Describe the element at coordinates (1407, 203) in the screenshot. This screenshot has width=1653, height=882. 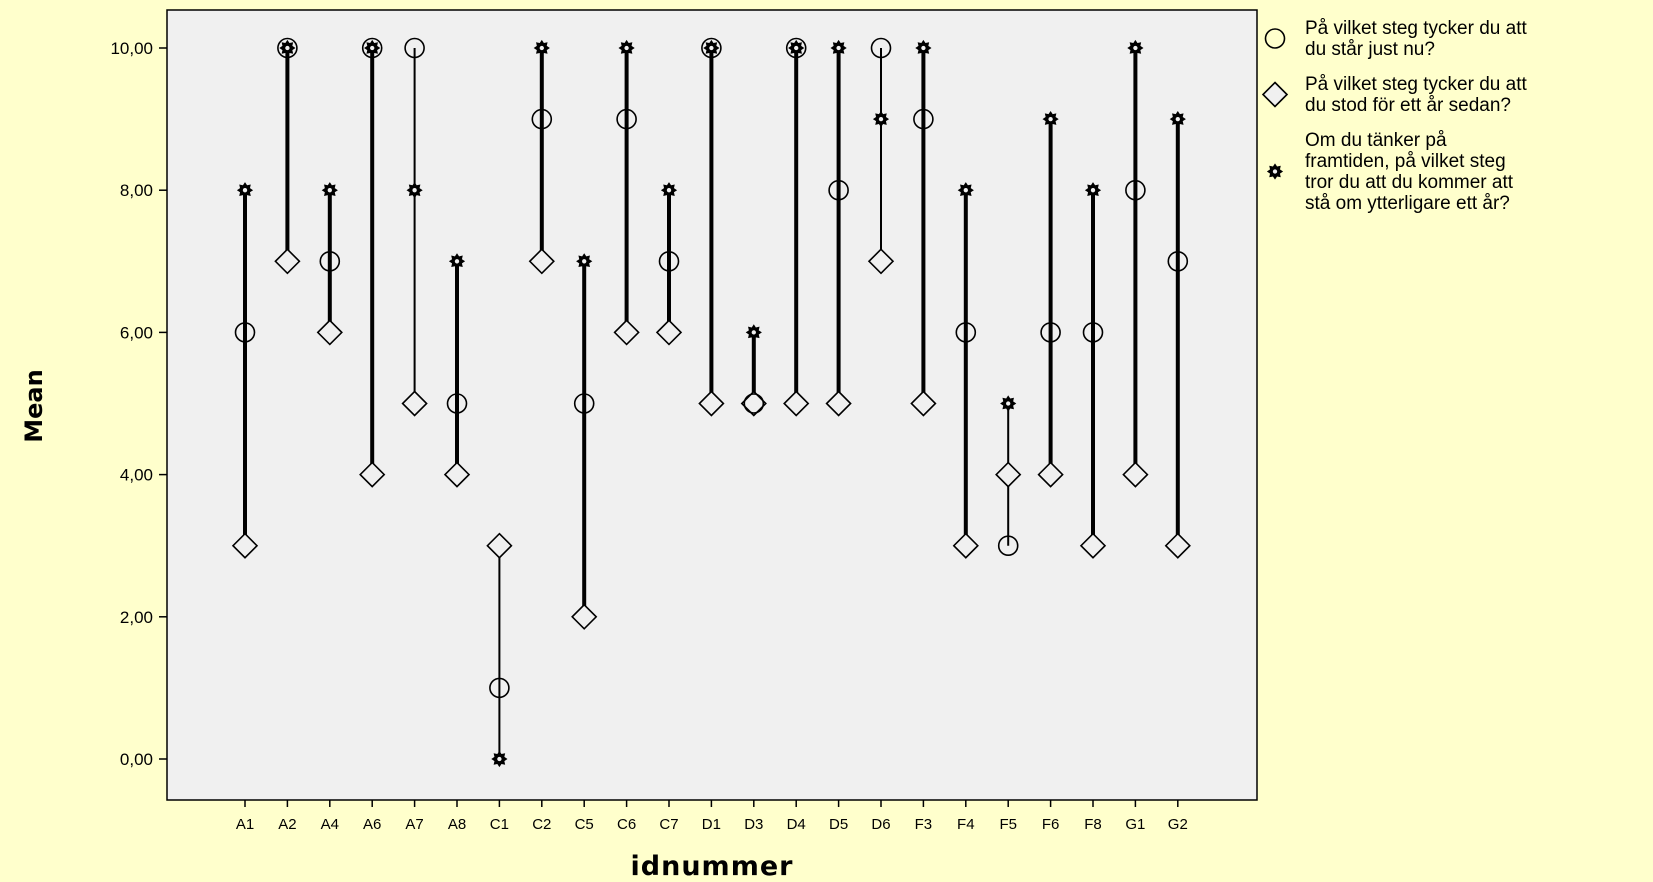
I see `legend-label: stå om ytterligare ett år?` at that location.